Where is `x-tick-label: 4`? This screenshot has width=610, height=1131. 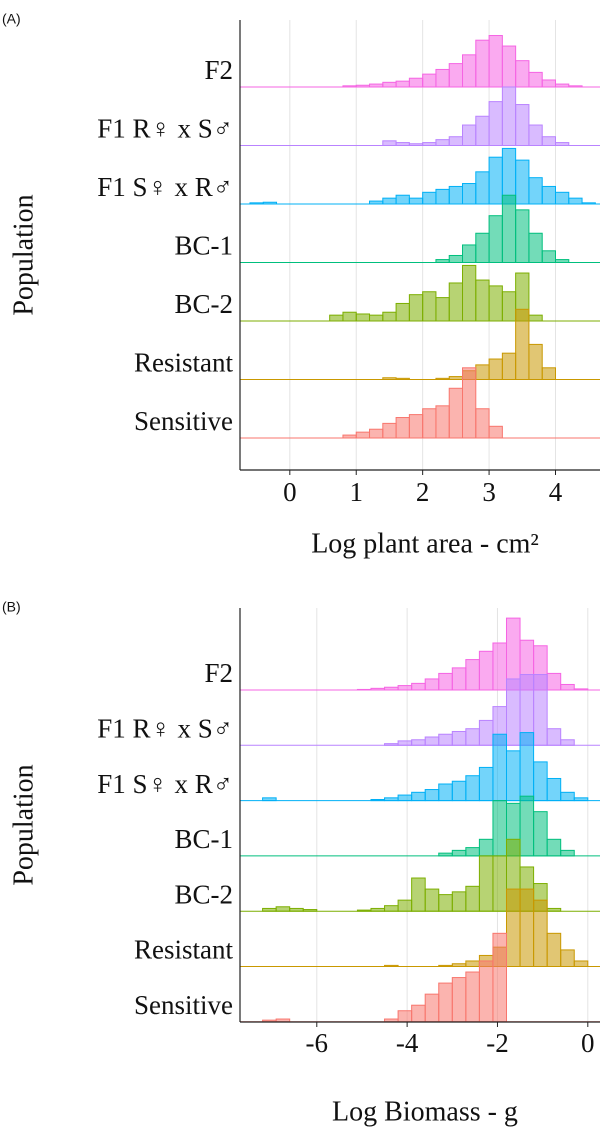
x-tick-label: 4 is located at coordinates (556, 492).